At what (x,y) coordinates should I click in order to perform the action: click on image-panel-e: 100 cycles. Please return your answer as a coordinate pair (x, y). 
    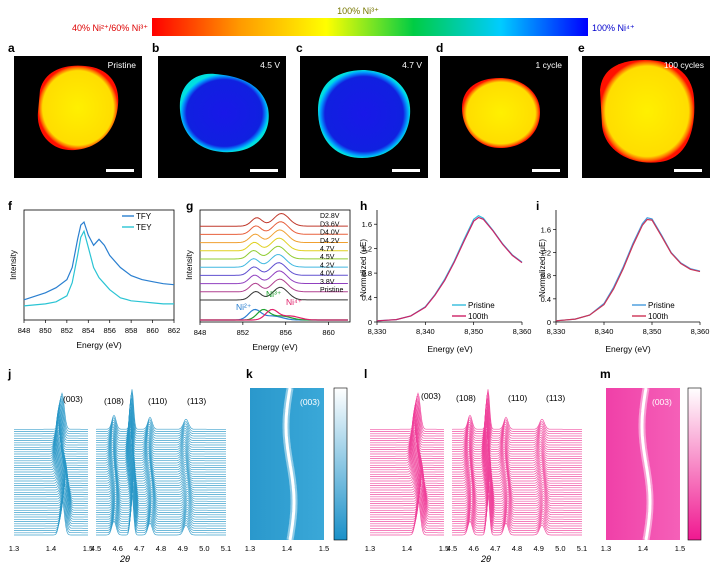
    Looking at the image, I should click on (646, 117).